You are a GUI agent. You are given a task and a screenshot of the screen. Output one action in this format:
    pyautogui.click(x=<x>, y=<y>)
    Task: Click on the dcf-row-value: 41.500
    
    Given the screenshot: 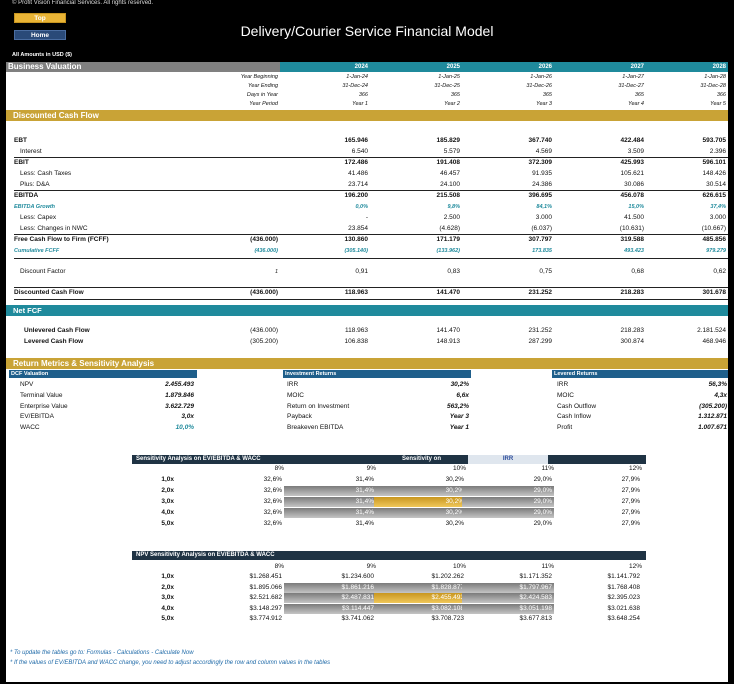 What is the action you would take?
    pyautogui.click(x=634, y=217)
    